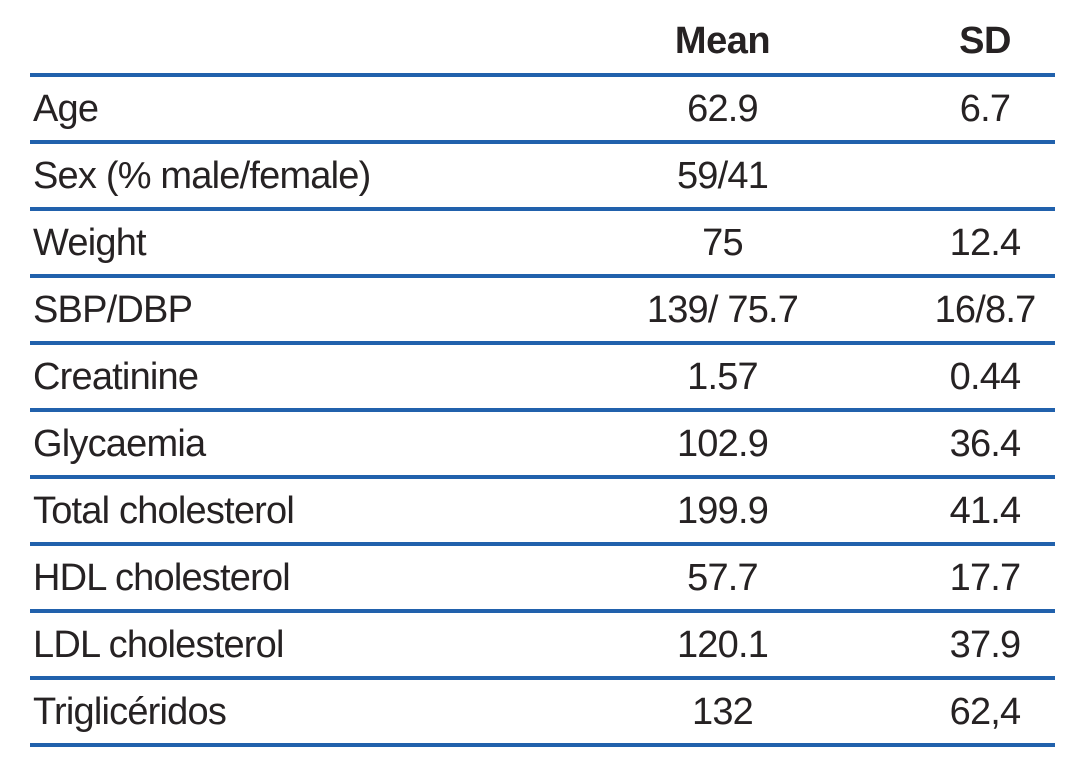  What do you see at coordinates (280, 645) in the screenshot?
I see `row-label-cell: LDL cholesterol` at bounding box center [280, 645].